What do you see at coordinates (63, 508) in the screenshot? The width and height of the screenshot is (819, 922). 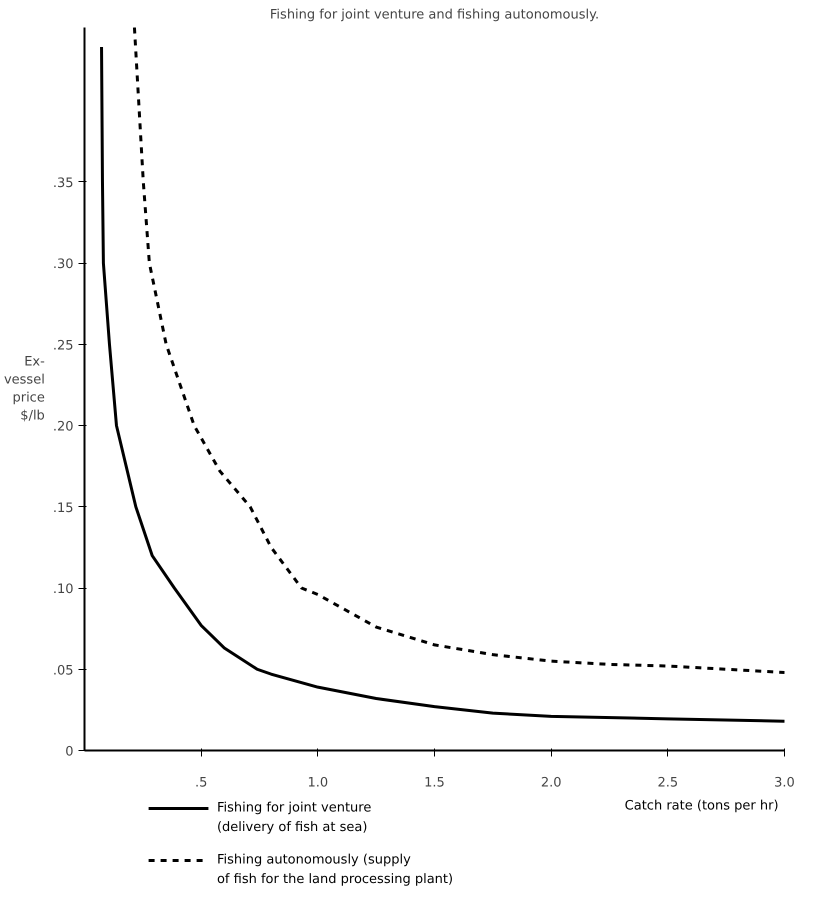 I see `y-tick-label: .15` at bounding box center [63, 508].